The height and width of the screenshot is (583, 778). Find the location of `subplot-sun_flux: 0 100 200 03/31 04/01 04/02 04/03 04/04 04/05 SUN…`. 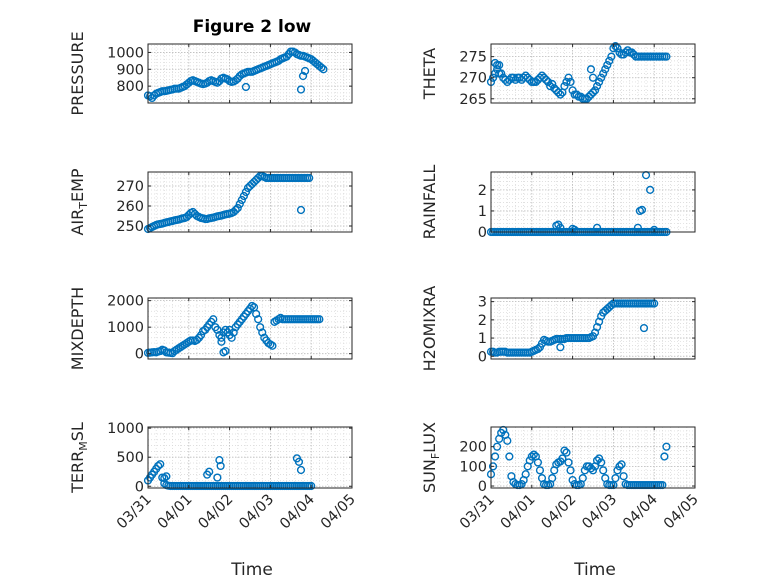

subplot-sun_flux: 0 100 200 03/31 04/01 04/02 04/03 04/04 04/05 SUN… is located at coordinates (561, 477).